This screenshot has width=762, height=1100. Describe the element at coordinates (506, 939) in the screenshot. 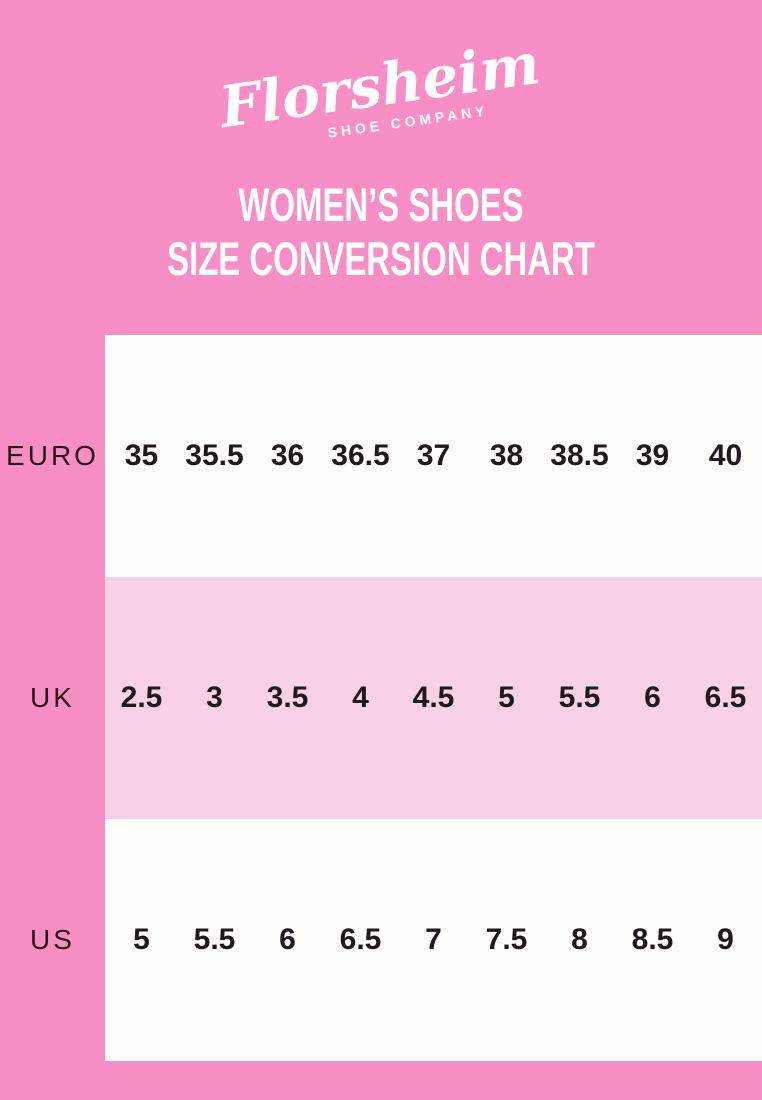

I see `size-value: 7.5` at that location.